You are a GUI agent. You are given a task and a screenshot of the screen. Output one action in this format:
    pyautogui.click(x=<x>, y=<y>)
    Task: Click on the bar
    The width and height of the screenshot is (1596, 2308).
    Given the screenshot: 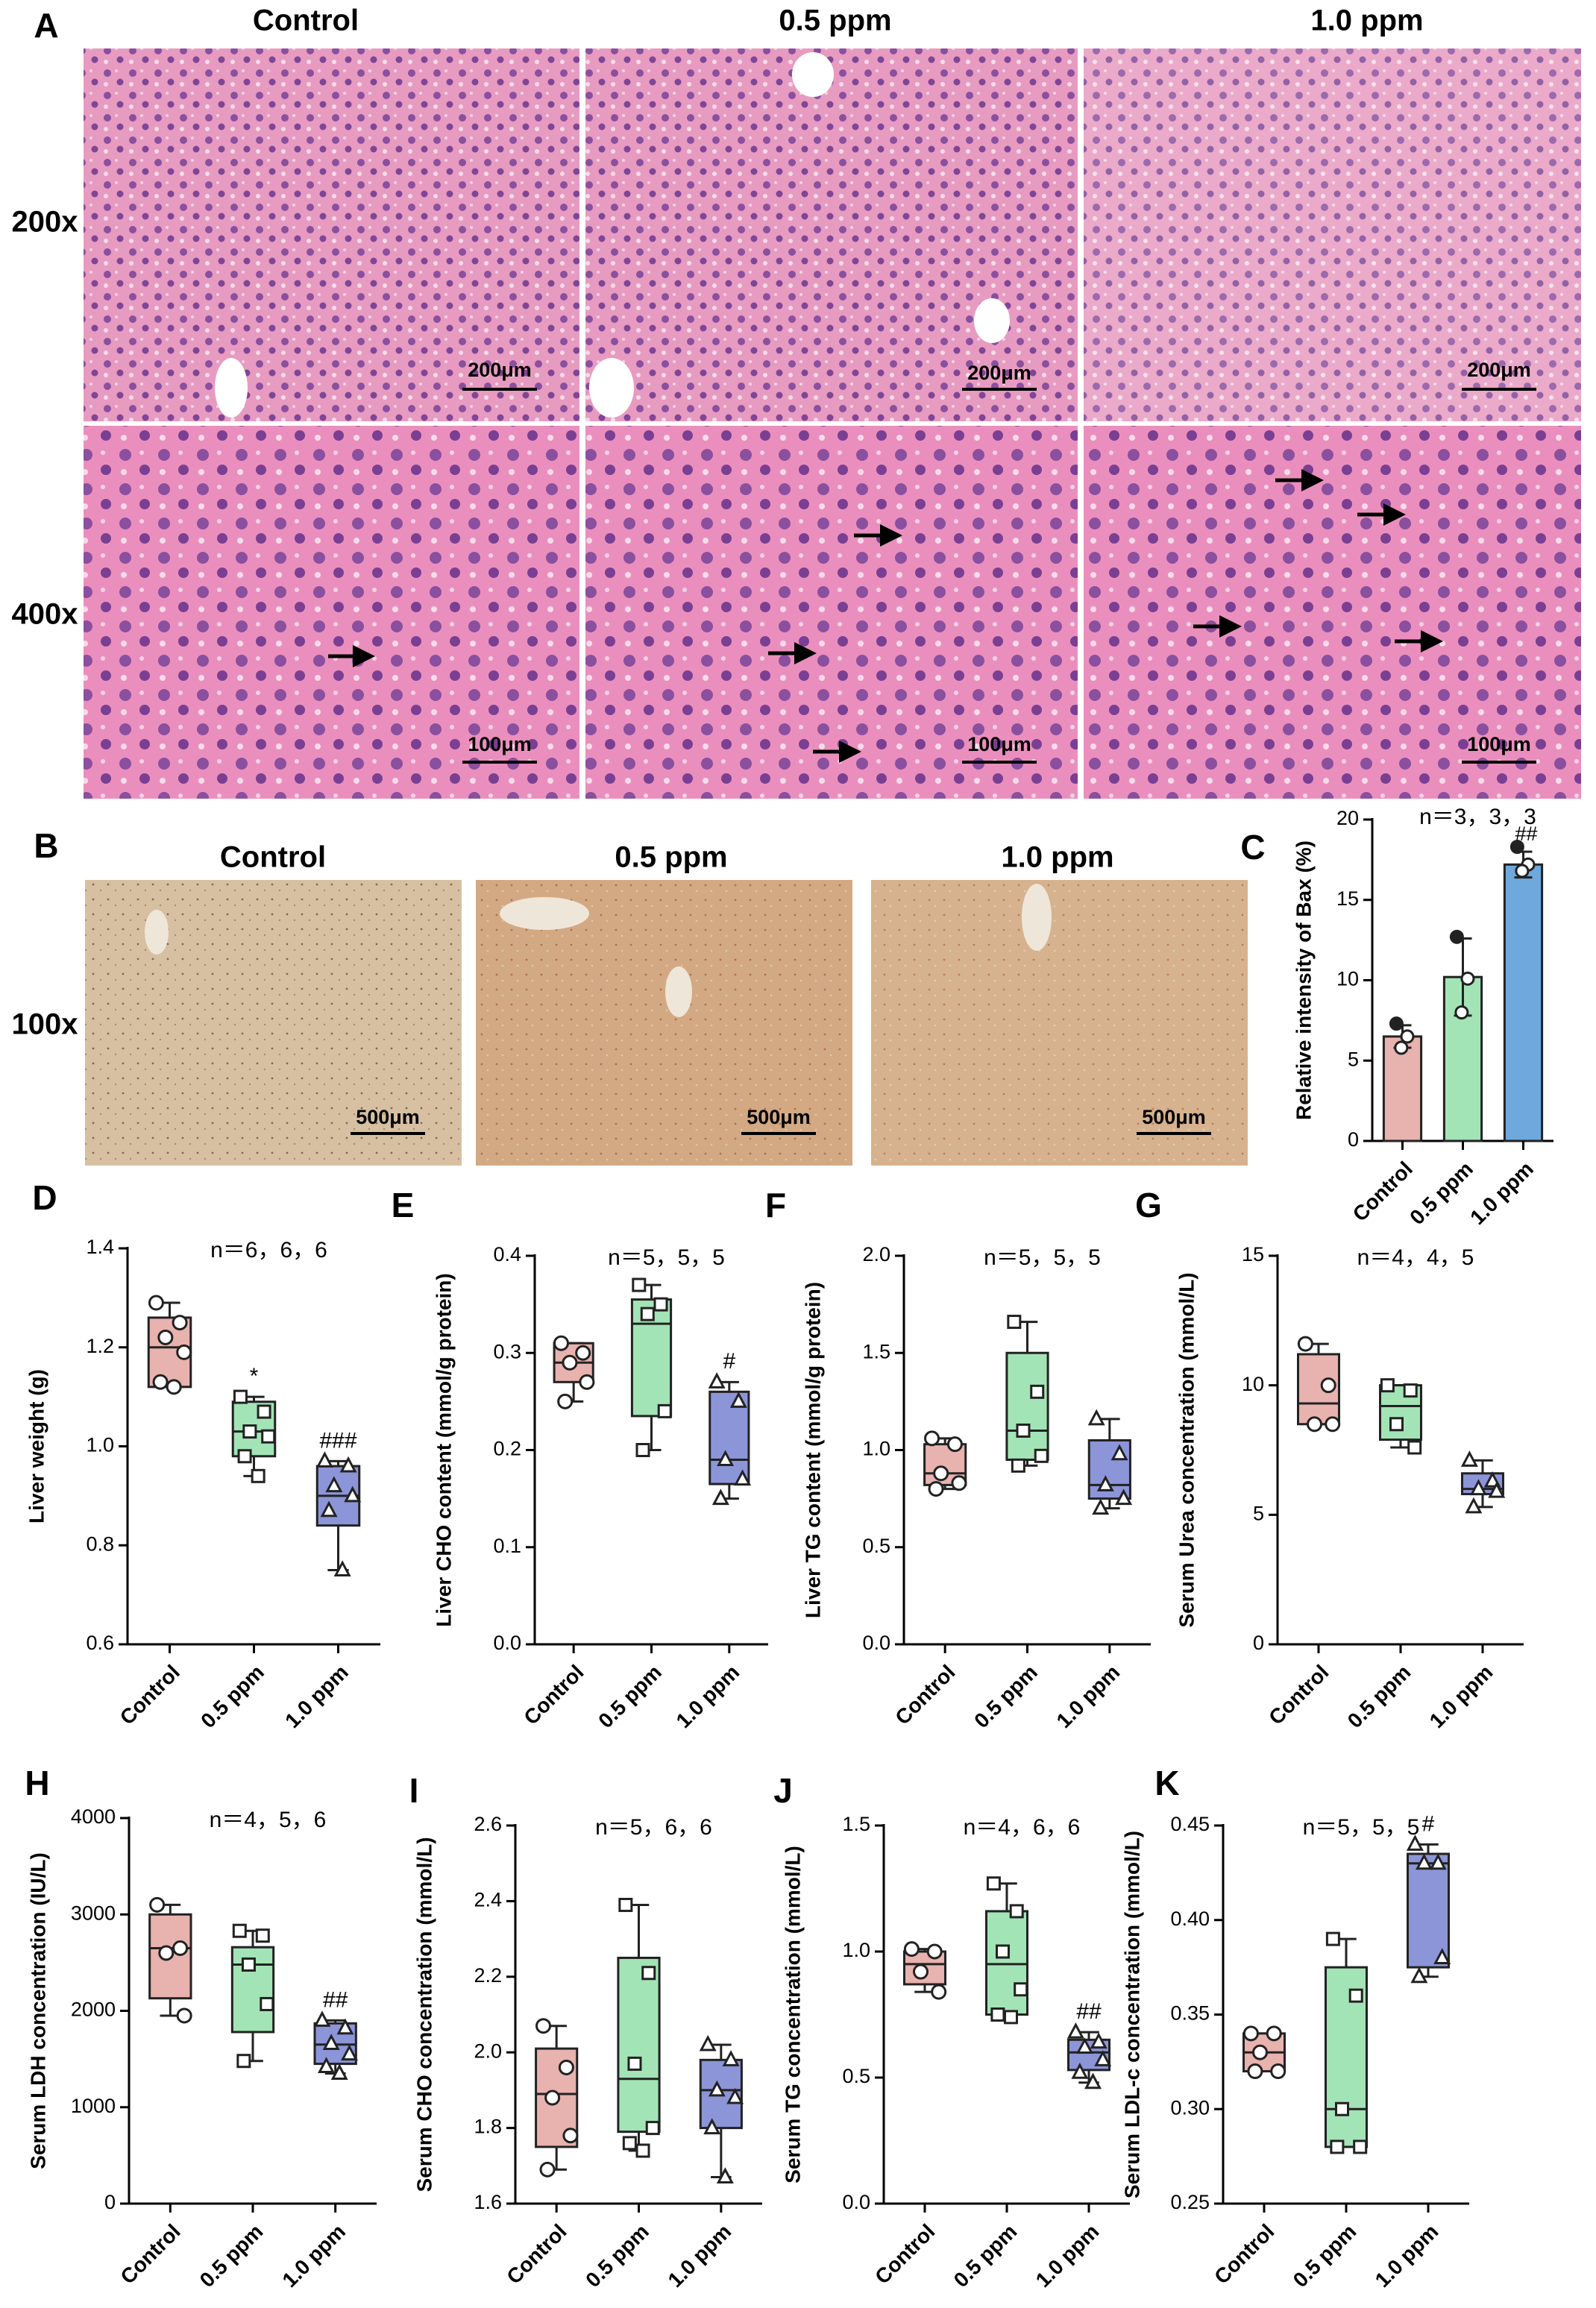 What is the action you would take?
    pyautogui.click(x=1523, y=1002)
    